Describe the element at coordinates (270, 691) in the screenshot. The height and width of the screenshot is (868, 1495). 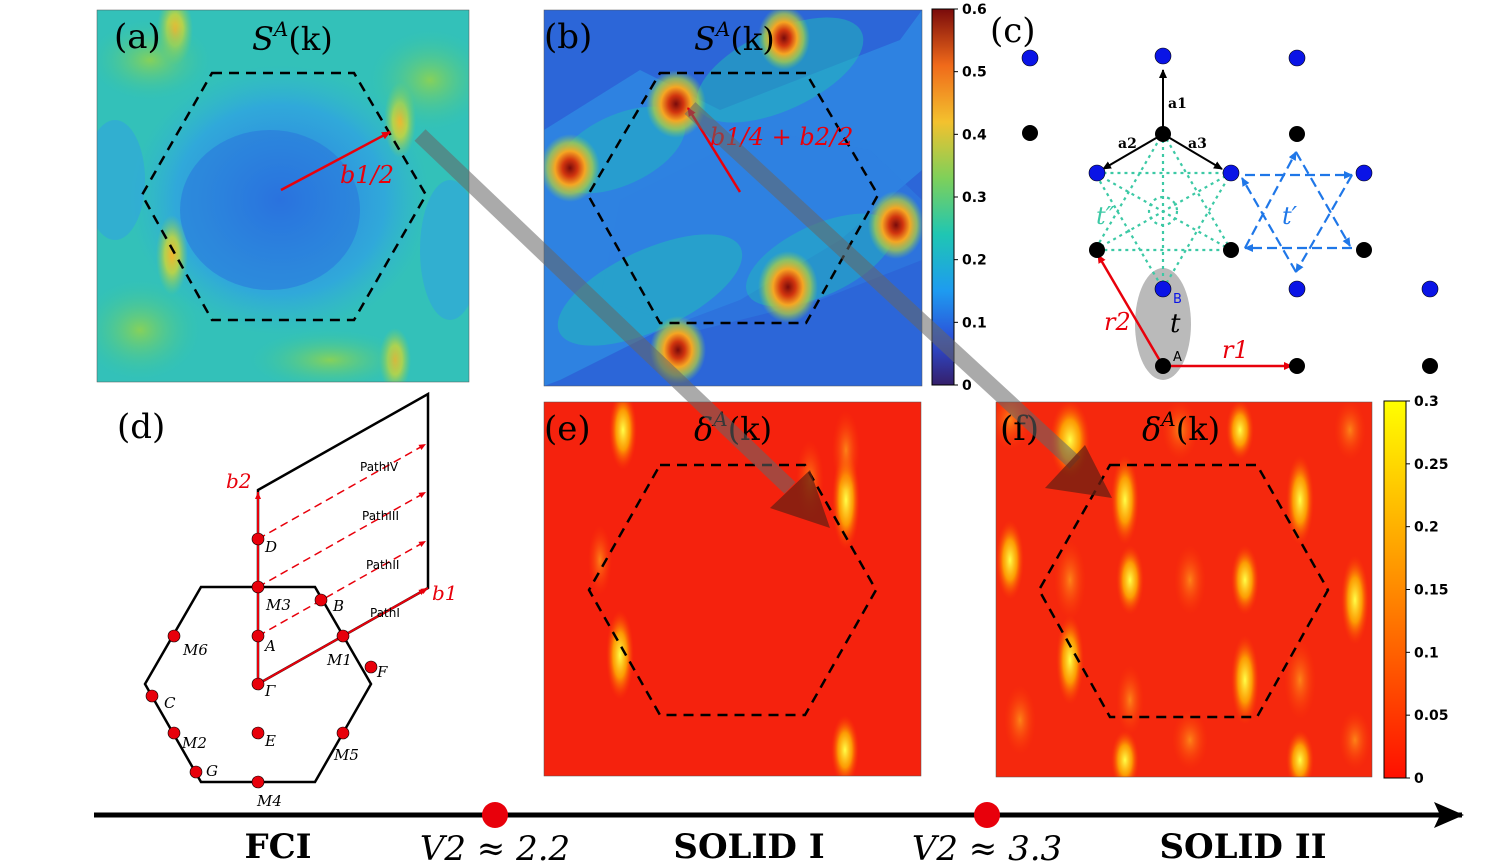
I see `point-Gamma: Γ` at that location.